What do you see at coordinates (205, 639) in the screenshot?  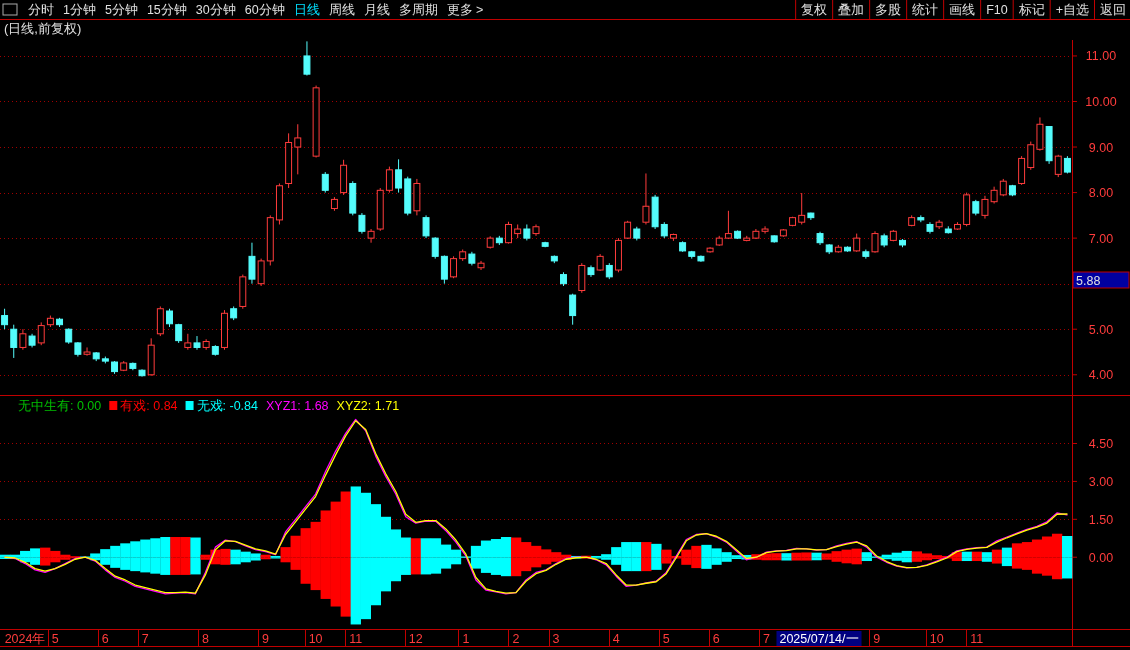 I see `x-tick-label: 8` at bounding box center [205, 639].